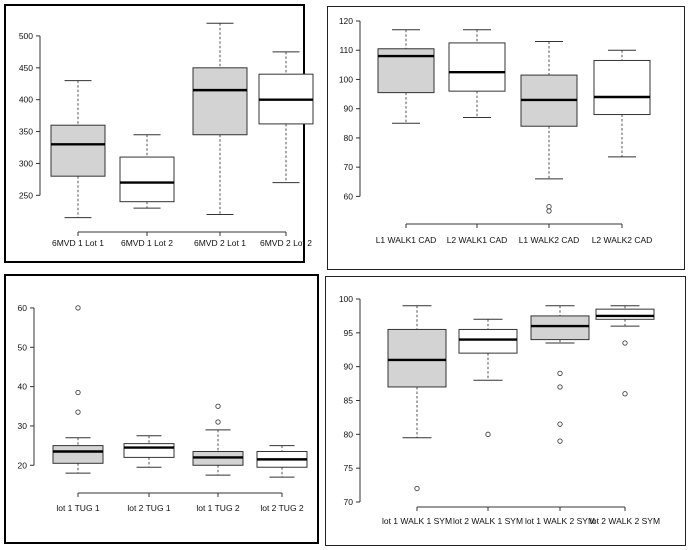  I want to click on x-category-label: lot 2 WALK 1 SYM, so click(488, 521).